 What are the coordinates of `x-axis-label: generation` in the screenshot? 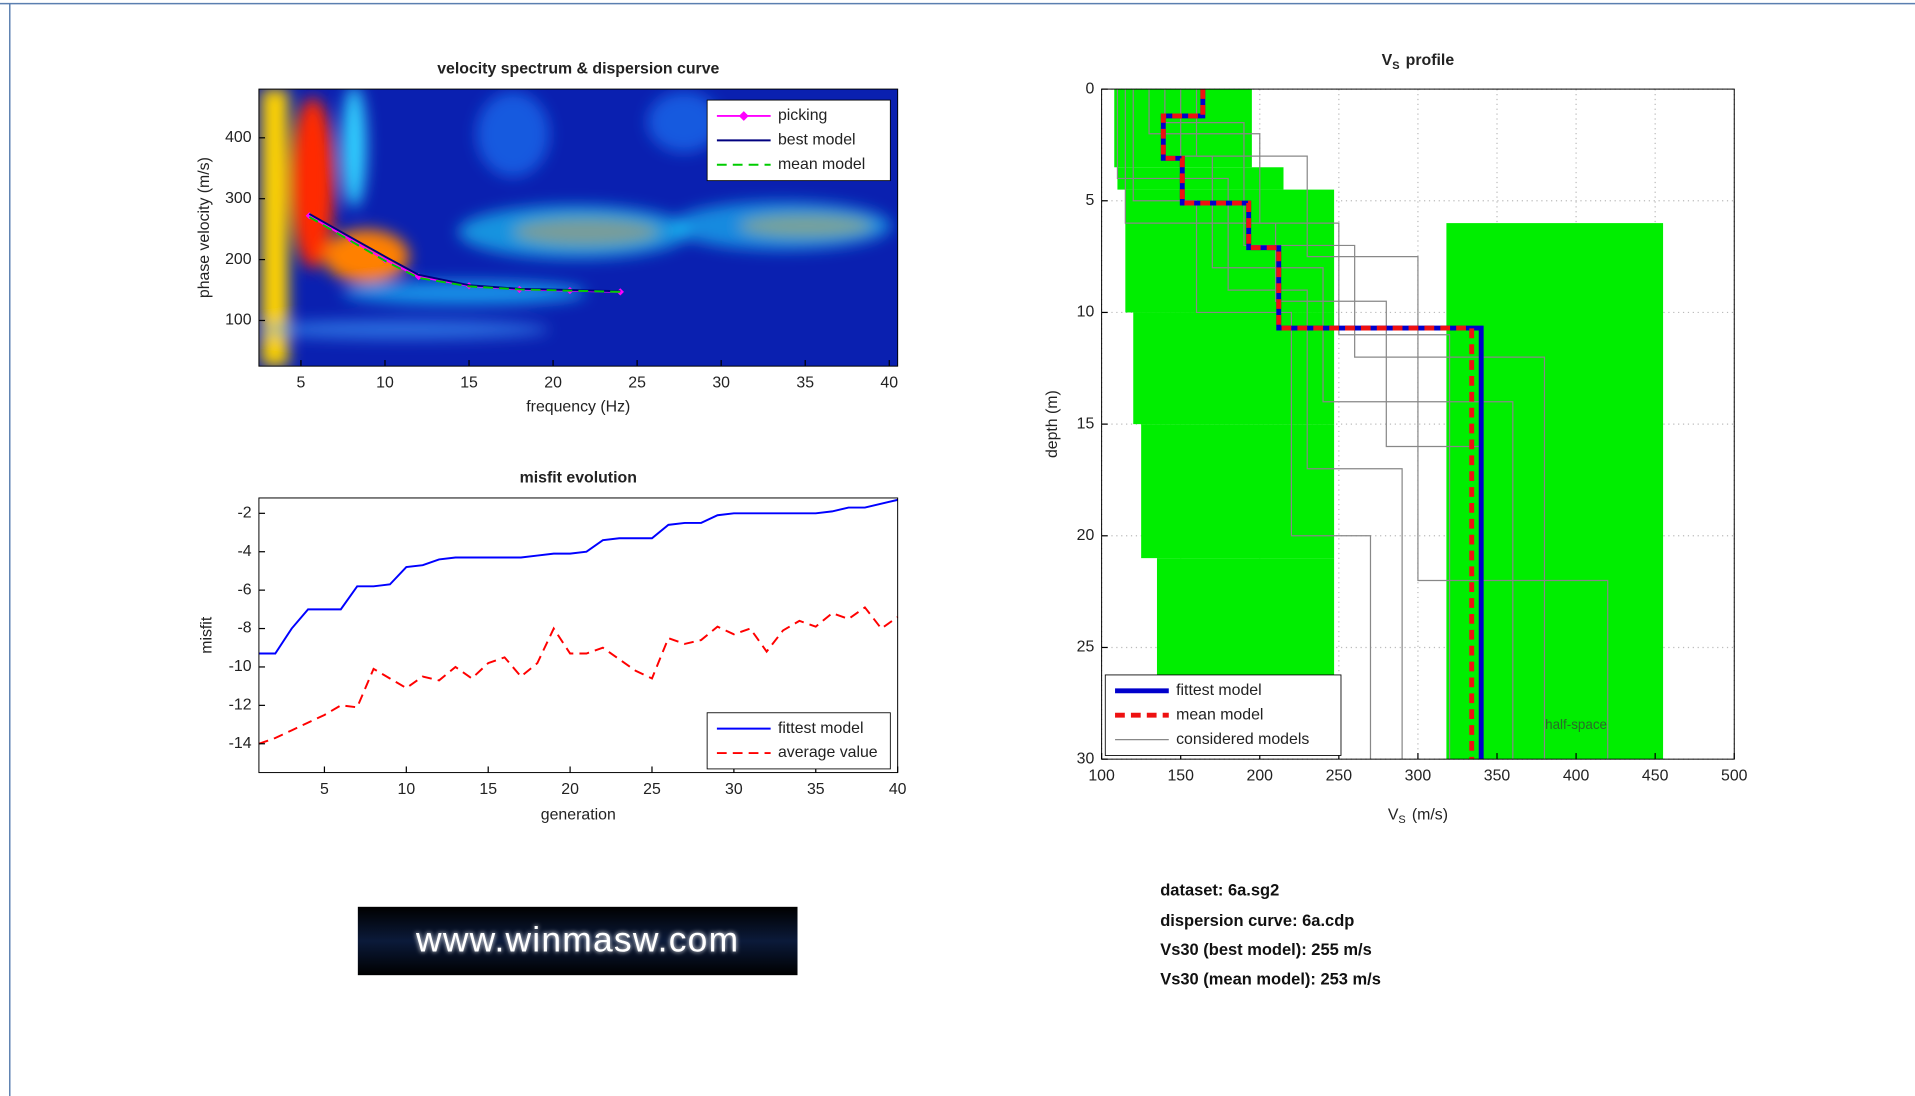 It's located at (578, 814).